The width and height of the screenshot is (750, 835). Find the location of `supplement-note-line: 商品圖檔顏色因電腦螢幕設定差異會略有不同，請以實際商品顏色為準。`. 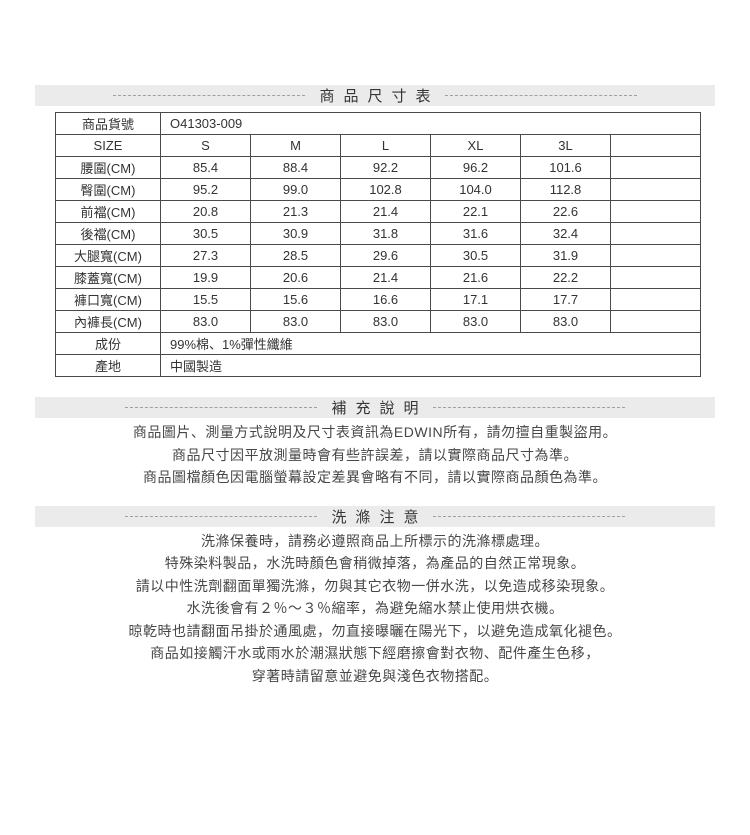

supplement-note-line: 商品圖檔顏色因電腦螢幕設定差異會略有不同，請以實際商品顏色為準。 is located at coordinates (375, 477).